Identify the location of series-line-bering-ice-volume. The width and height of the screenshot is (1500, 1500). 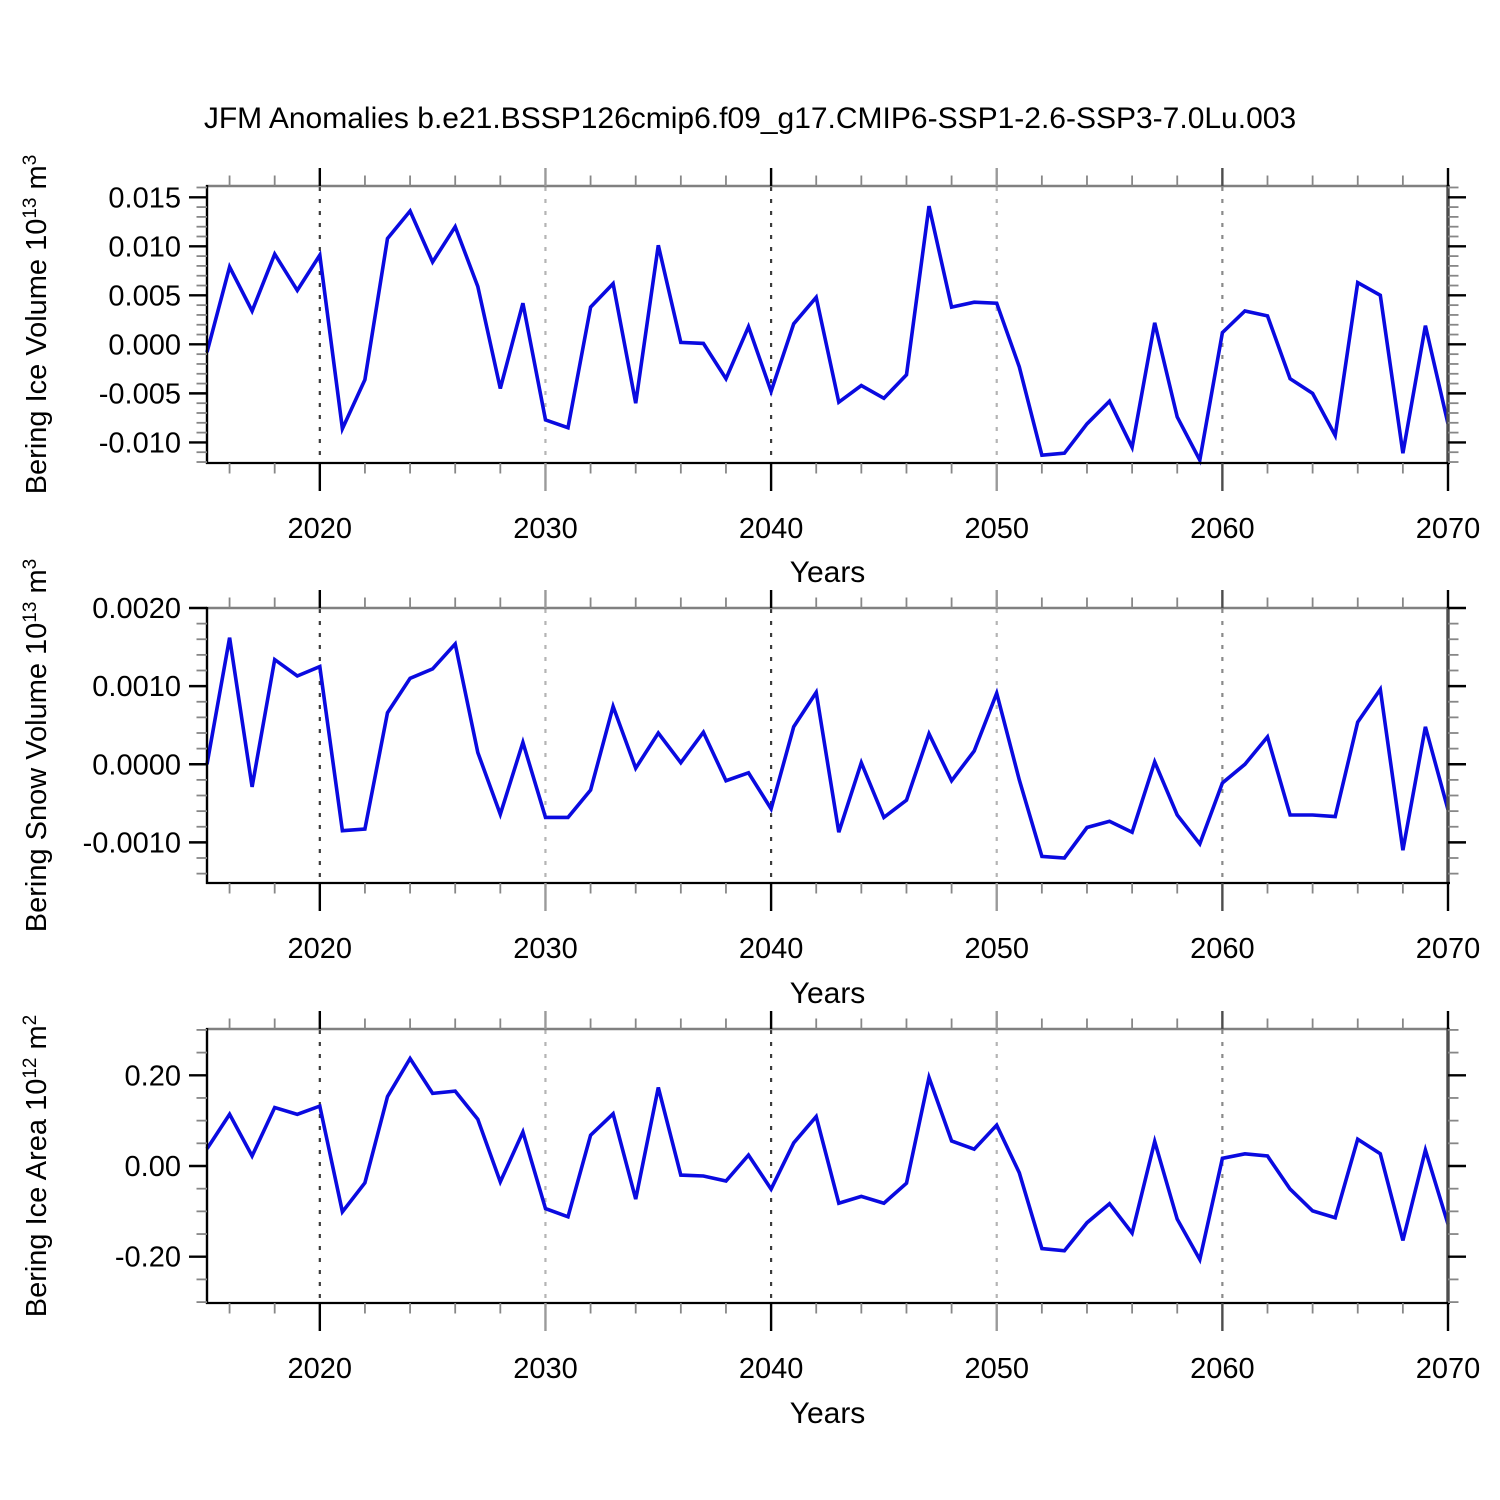
(827, 335).